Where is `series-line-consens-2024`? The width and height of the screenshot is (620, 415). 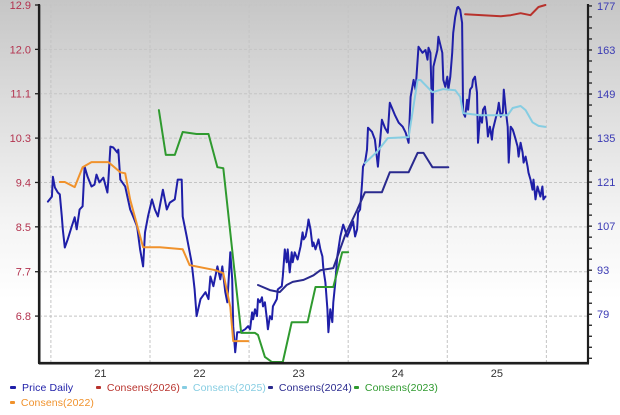 series-line-consens-2024 is located at coordinates (353, 222).